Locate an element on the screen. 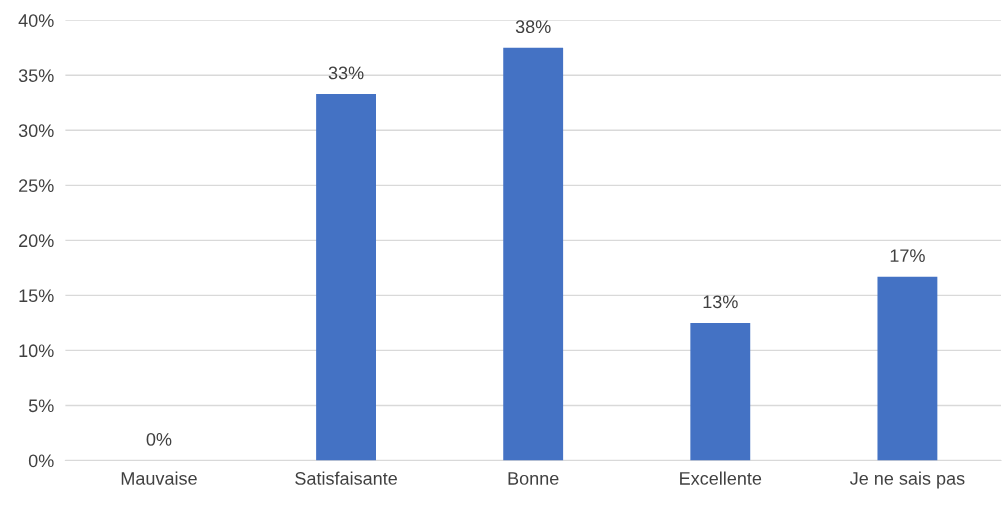 This screenshot has height=506, width=1006. data-label: 0% is located at coordinates (159, 439).